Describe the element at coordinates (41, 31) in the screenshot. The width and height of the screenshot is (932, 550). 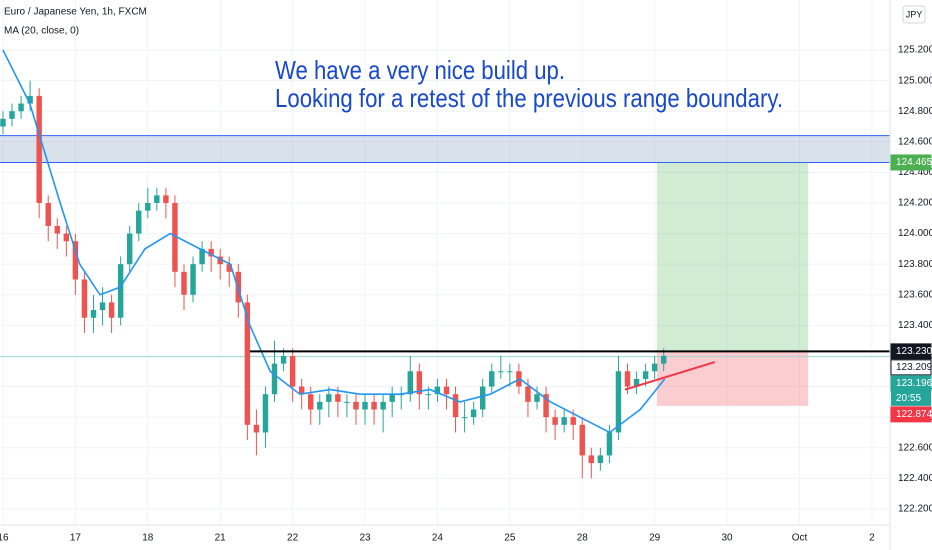
I see `indicator-label: MA (20, close, 0)` at that location.